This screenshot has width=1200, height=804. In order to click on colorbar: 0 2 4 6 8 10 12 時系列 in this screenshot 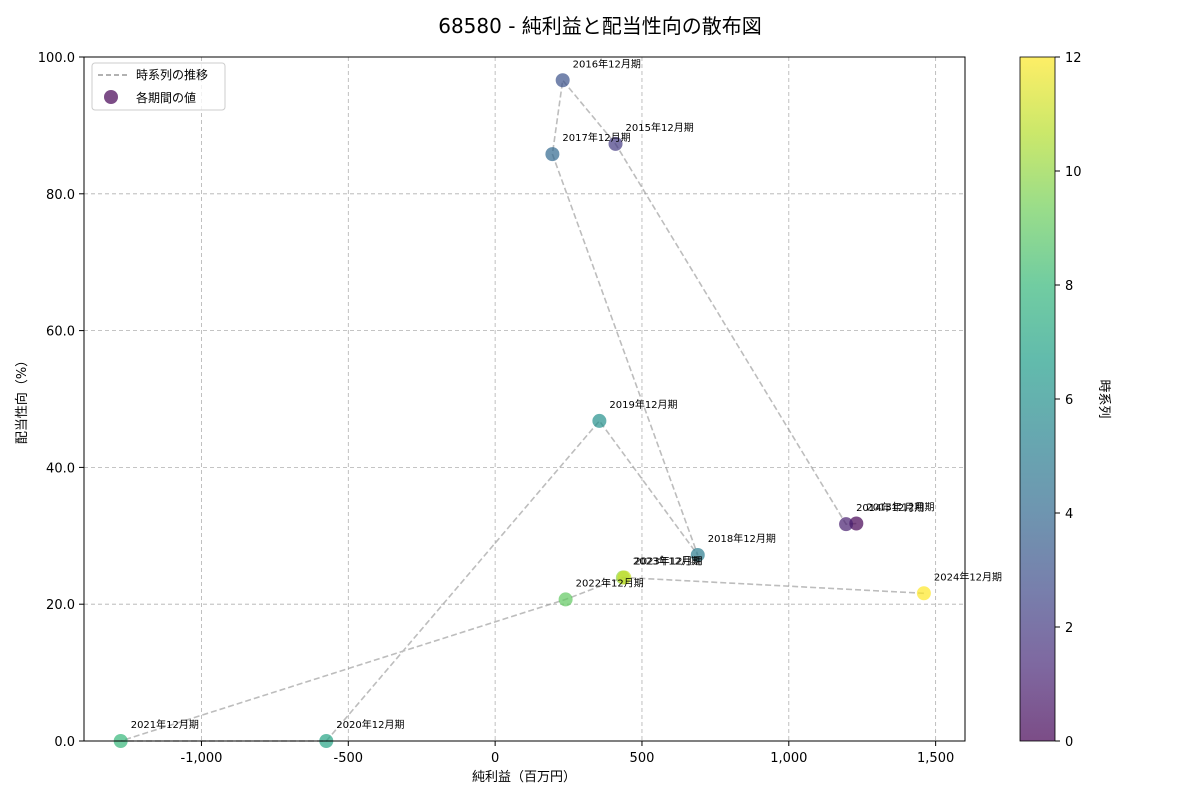, I will do `click(1065, 400)`.